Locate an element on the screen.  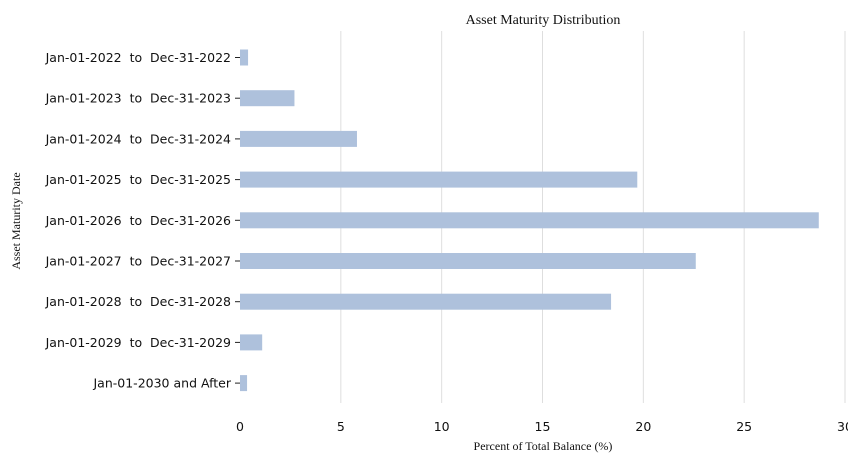
y-category-label: Jan-01-2025 to Dec-31-2025 is located at coordinates (138, 179).